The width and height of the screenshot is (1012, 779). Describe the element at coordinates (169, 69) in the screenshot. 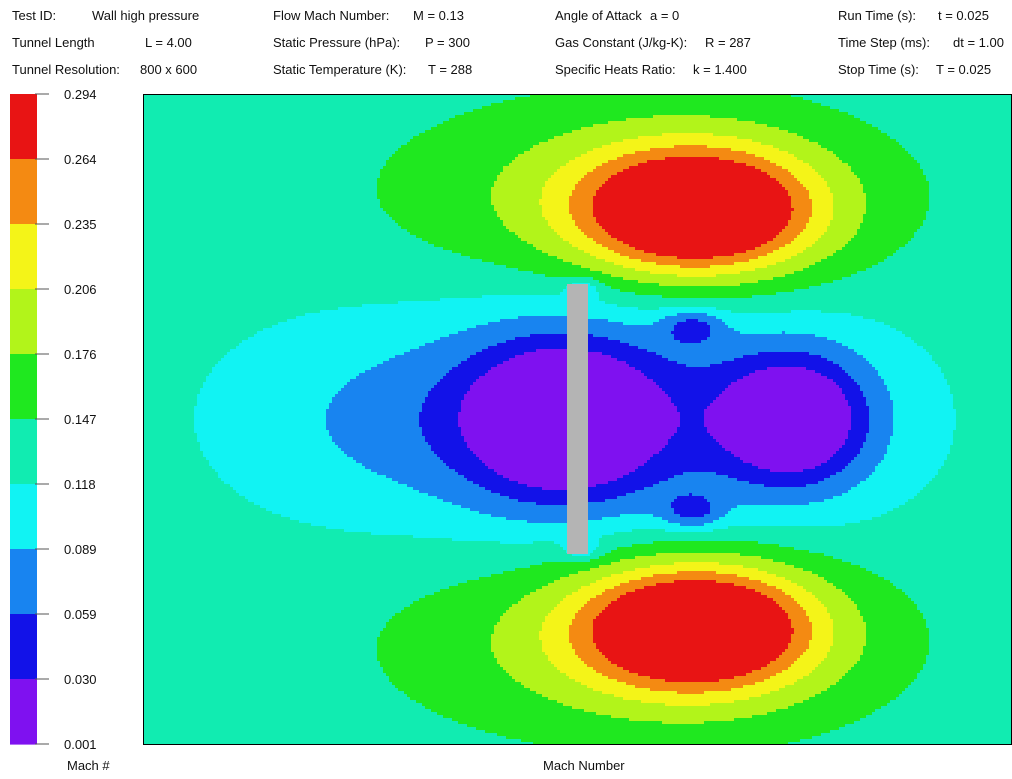

I see `param-value: 800 x 600` at that location.